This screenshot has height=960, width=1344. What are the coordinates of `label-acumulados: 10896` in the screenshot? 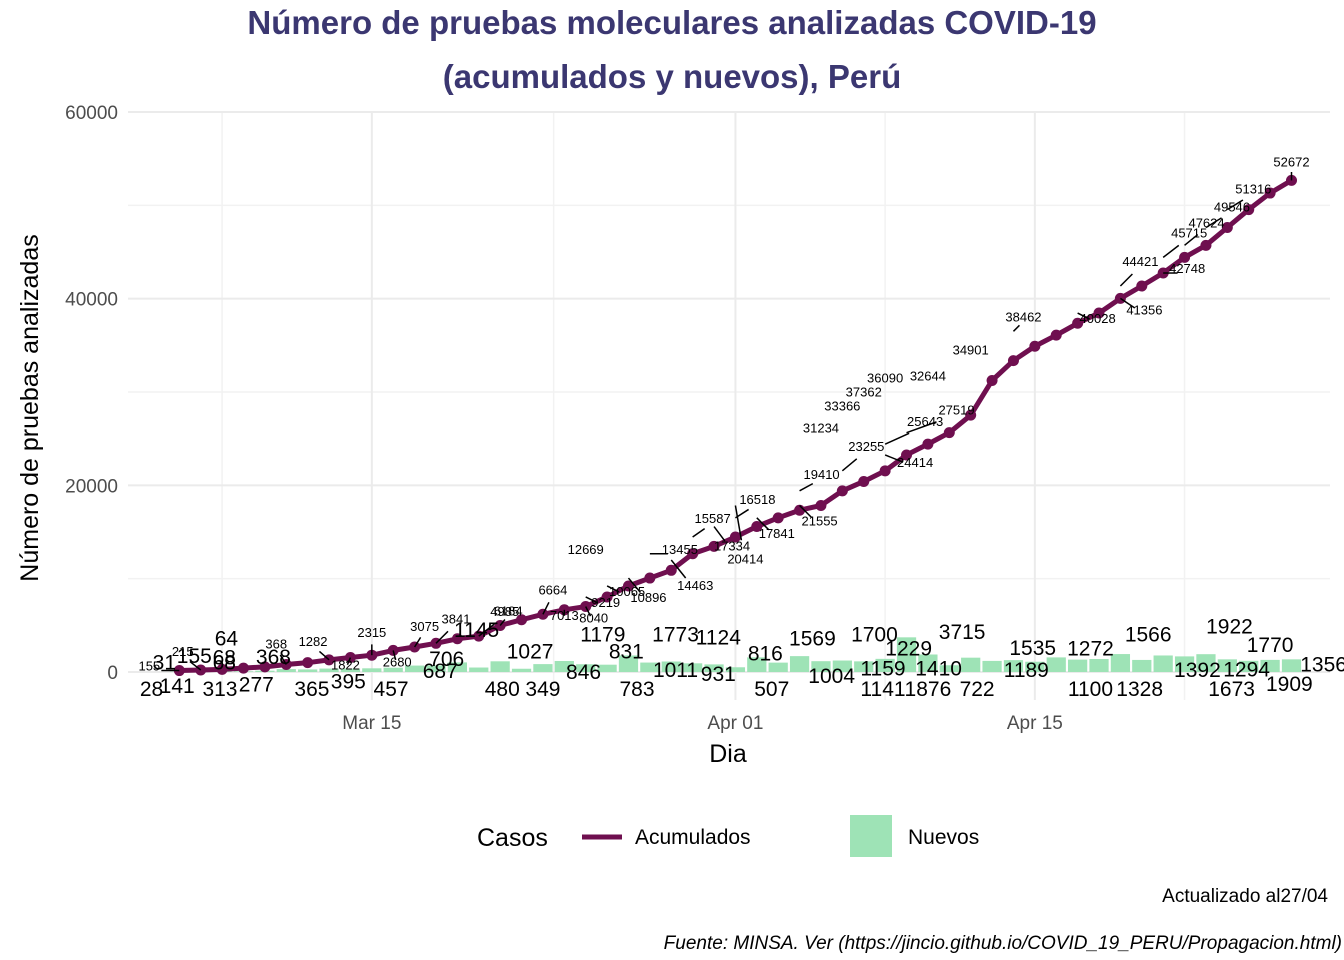 It's located at (648, 597).